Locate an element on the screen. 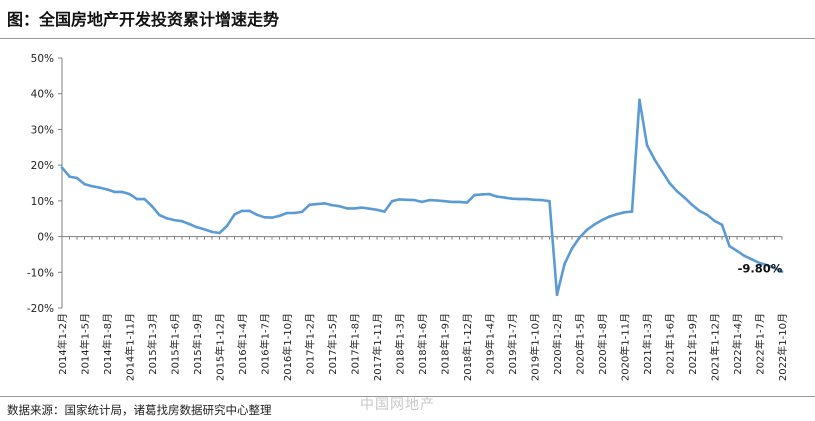 The width and height of the screenshot is (815, 421). x-tick-label: 2017年1-8月 is located at coordinates (355, 344).